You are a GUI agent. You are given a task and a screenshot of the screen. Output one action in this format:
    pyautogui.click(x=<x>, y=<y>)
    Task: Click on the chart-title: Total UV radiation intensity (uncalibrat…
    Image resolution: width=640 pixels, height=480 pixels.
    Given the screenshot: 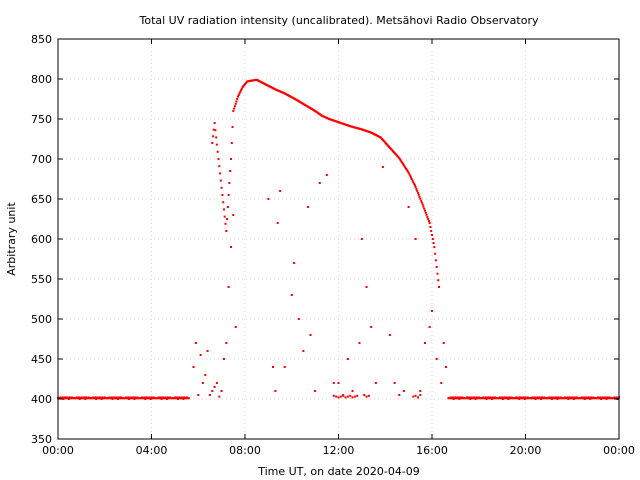 What is the action you would take?
    pyautogui.click(x=339, y=20)
    